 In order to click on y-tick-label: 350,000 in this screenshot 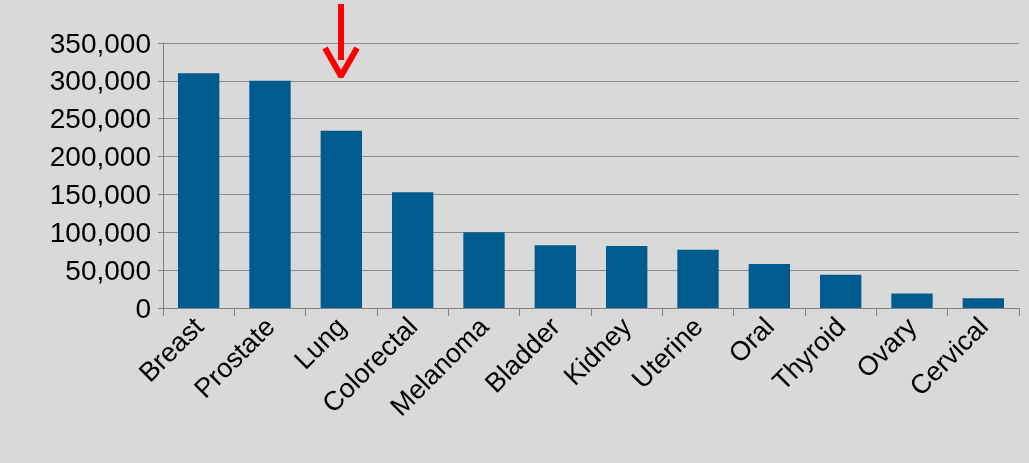, I will do `click(100, 43)`.